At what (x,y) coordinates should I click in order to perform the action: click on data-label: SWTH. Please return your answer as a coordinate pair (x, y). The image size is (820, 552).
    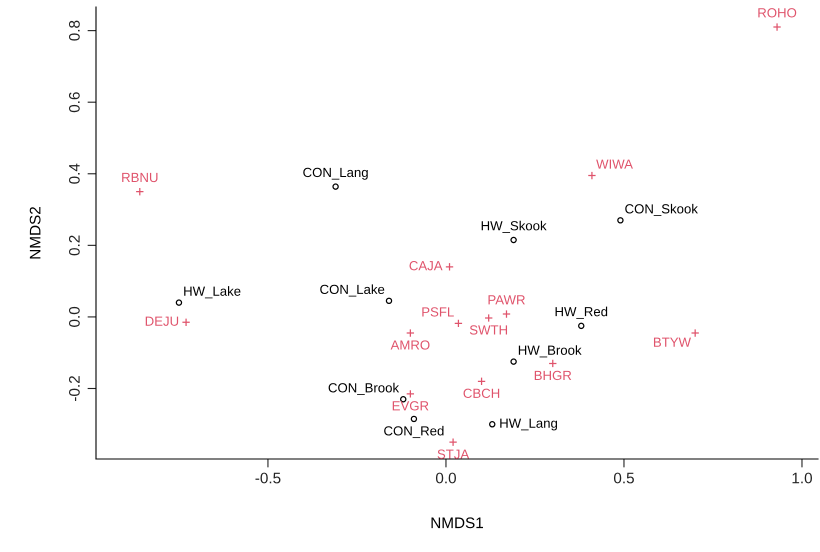
    Looking at the image, I should click on (489, 330).